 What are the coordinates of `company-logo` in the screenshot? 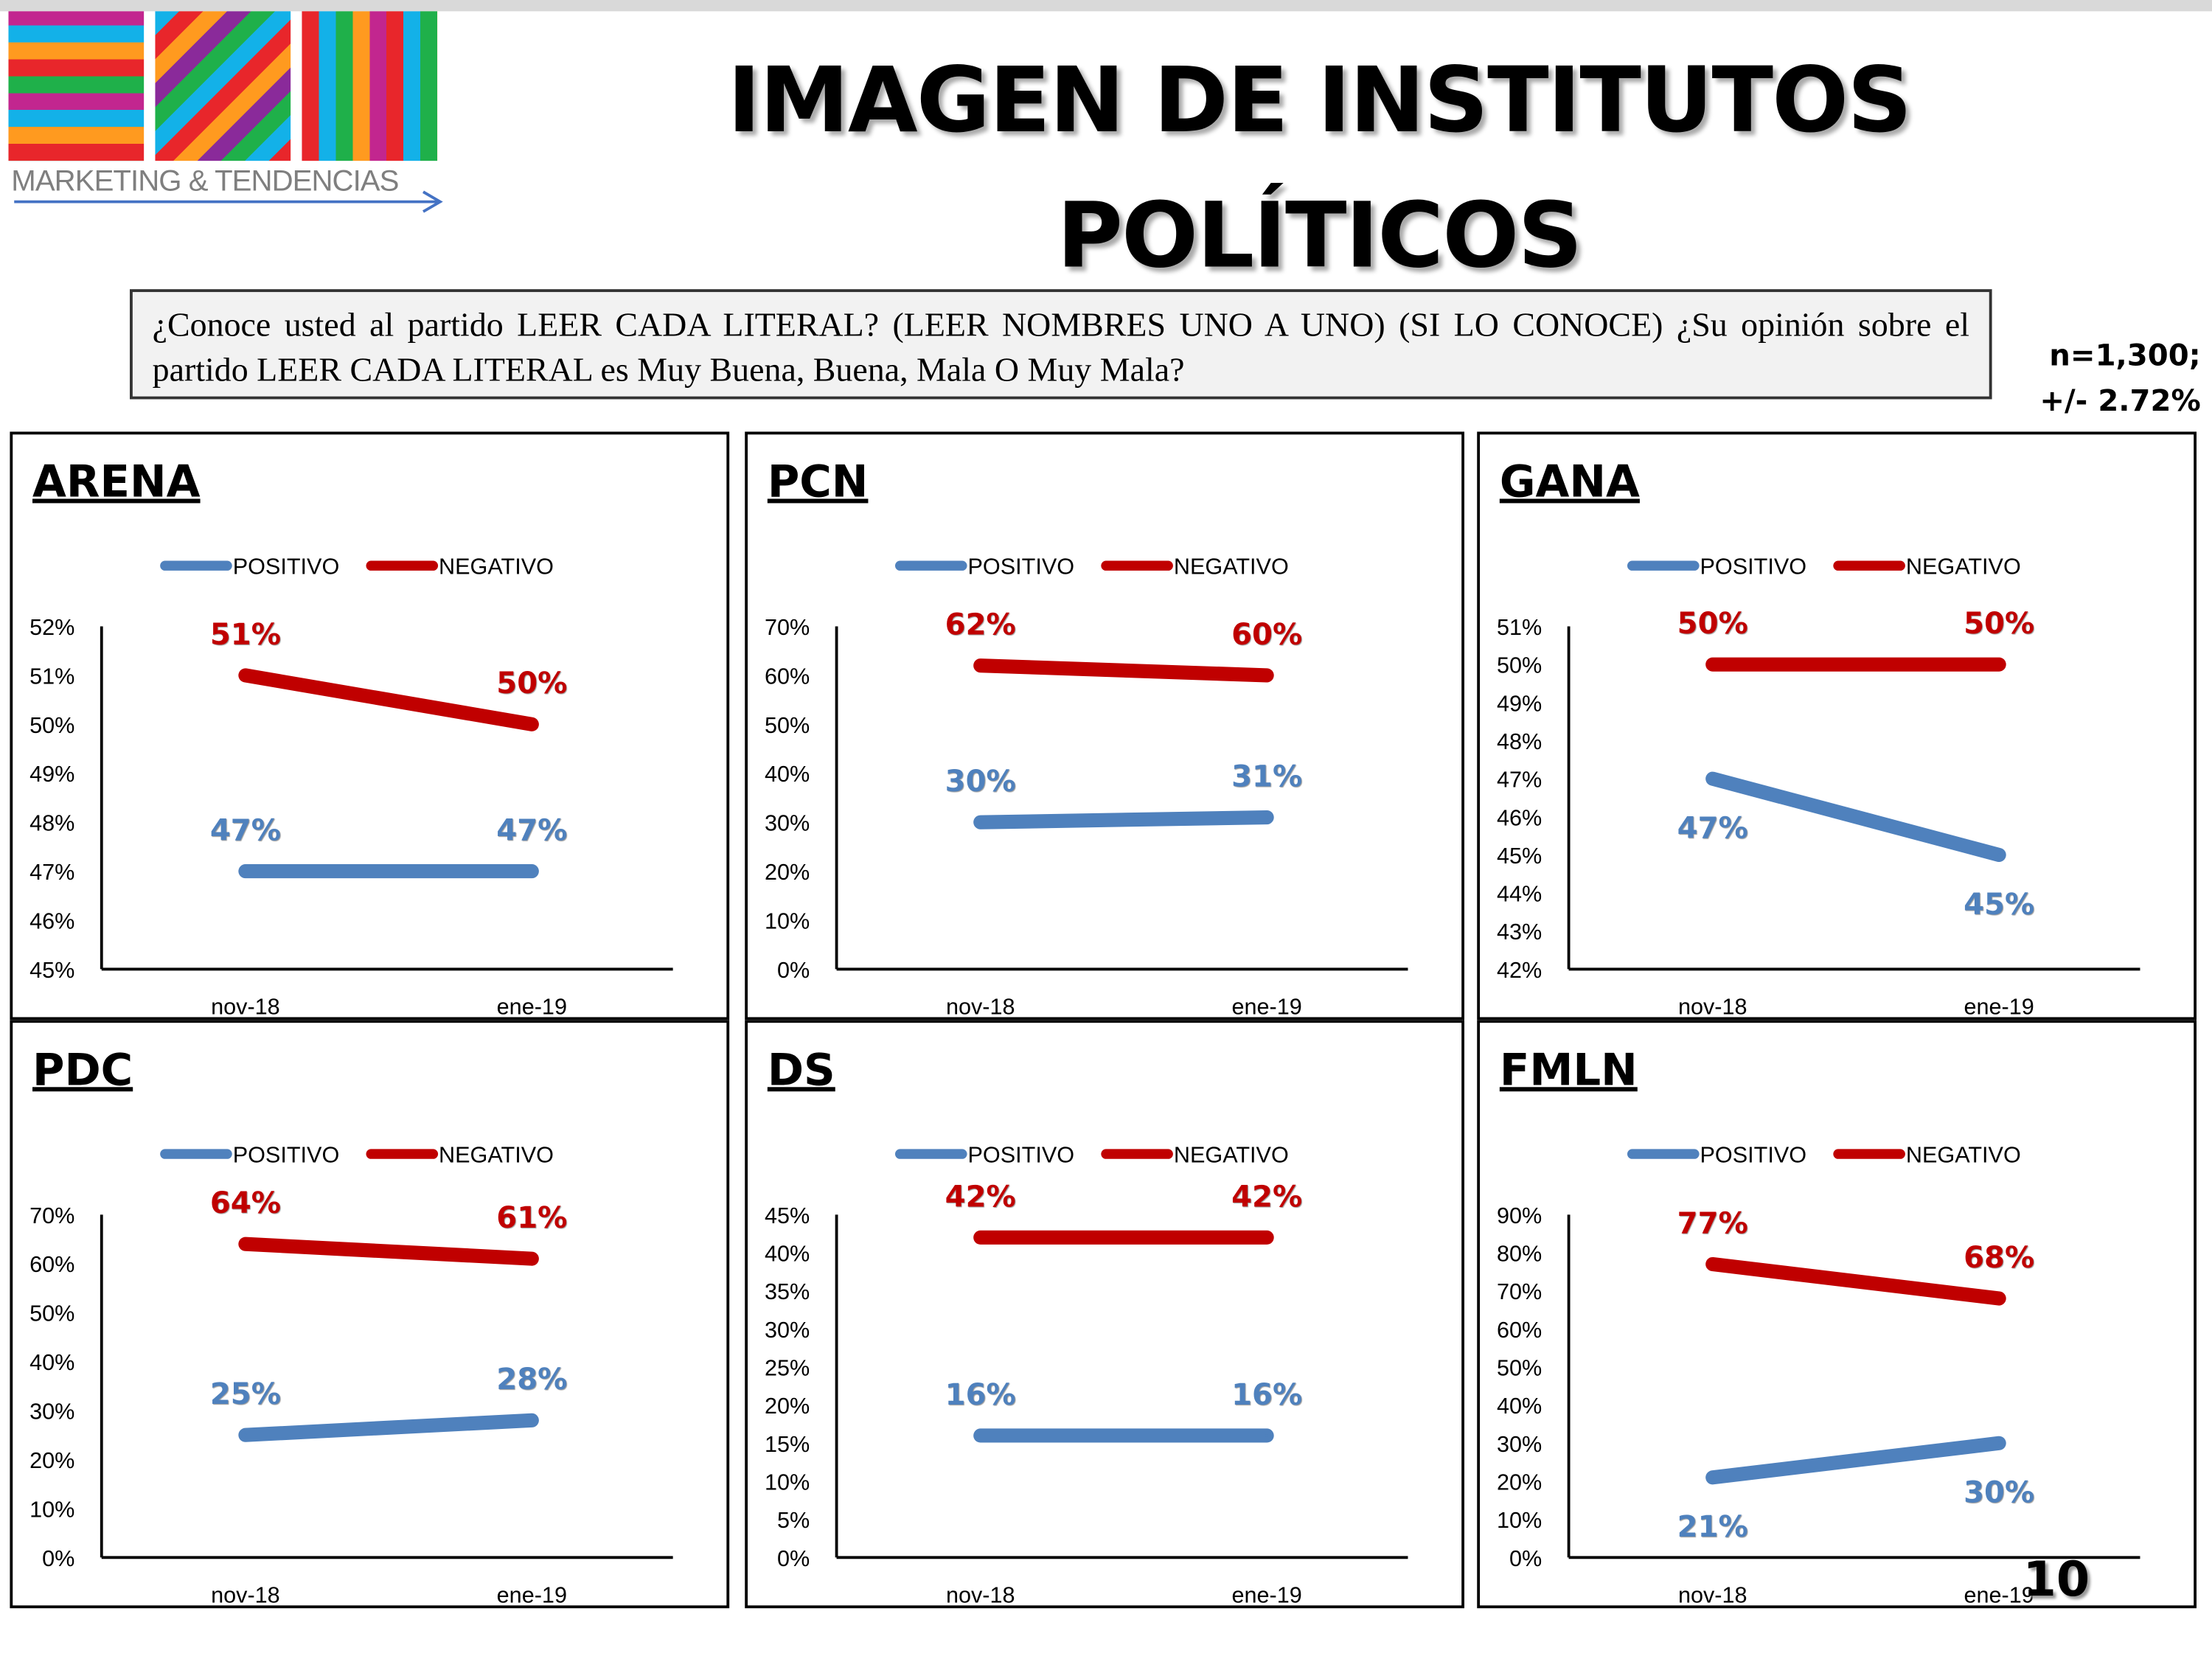 It's located at (223, 87).